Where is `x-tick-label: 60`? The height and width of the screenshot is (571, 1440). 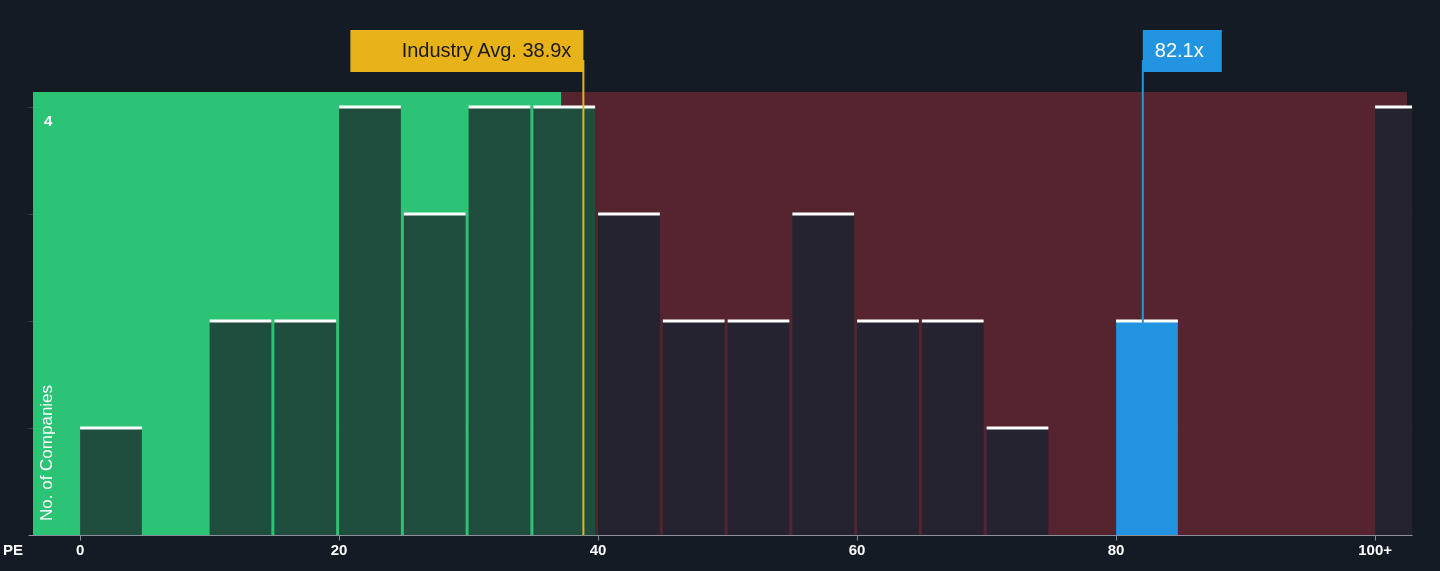 x-tick-label: 60 is located at coordinates (857, 549).